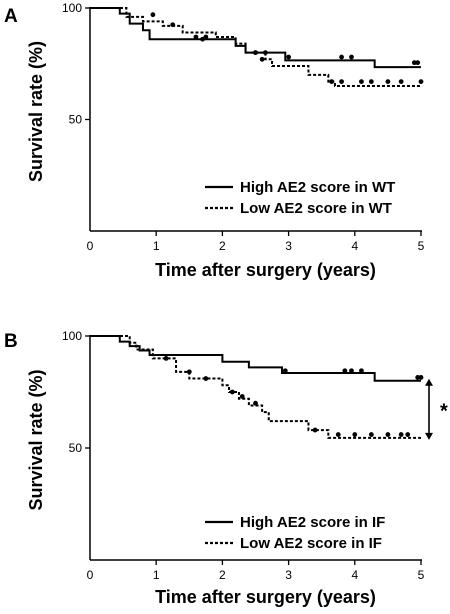 The image size is (450, 614). Describe the element at coordinates (11, 341) in the screenshot. I see `panel-label: B` at that location.